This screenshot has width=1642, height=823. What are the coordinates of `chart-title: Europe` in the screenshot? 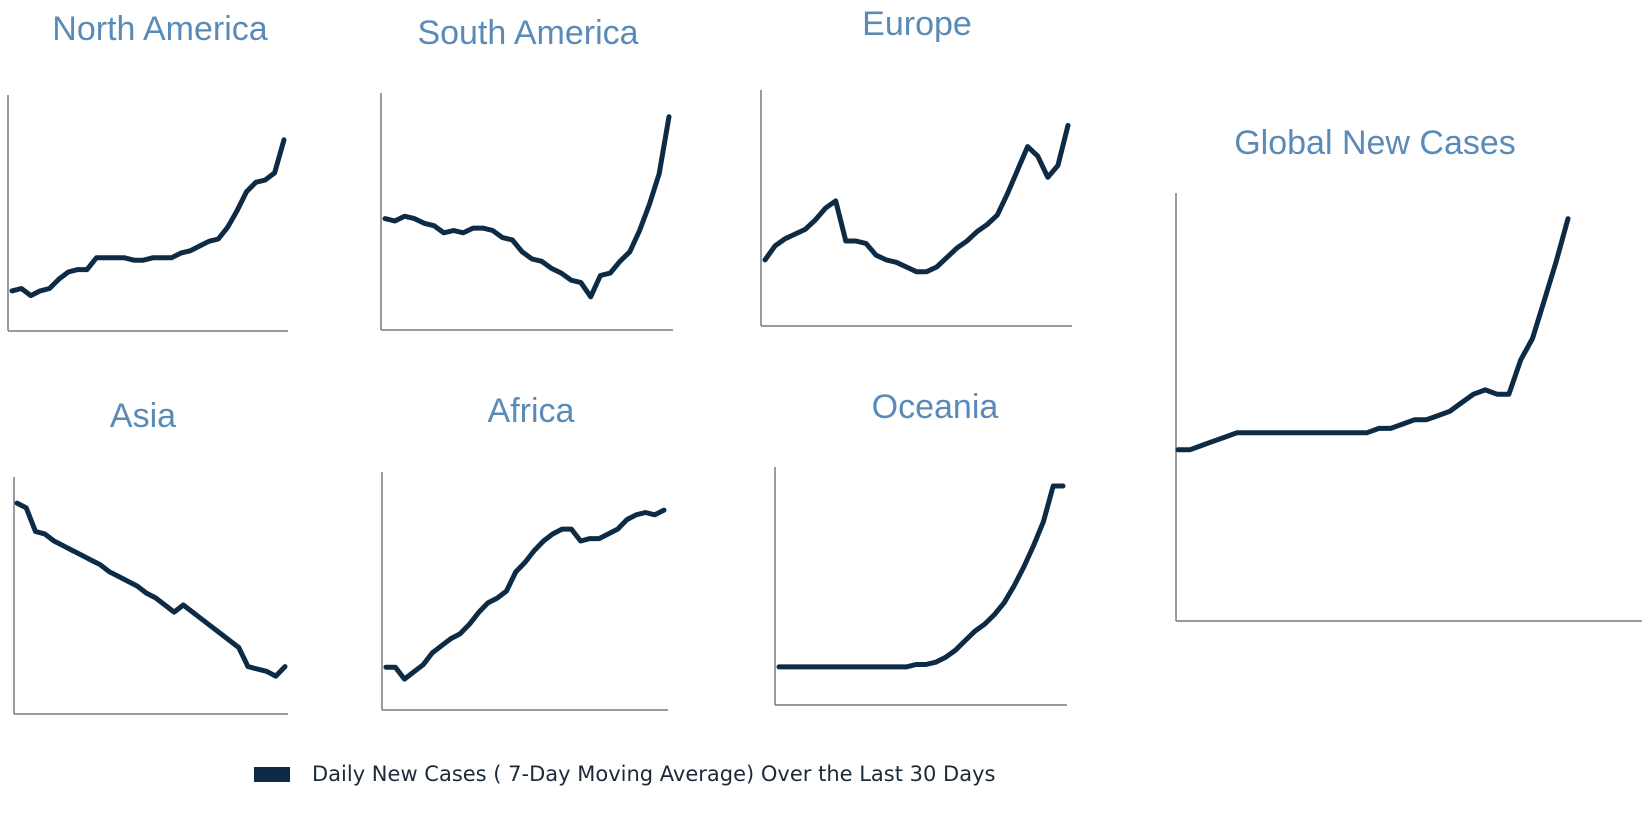 It's located at (917, 24).